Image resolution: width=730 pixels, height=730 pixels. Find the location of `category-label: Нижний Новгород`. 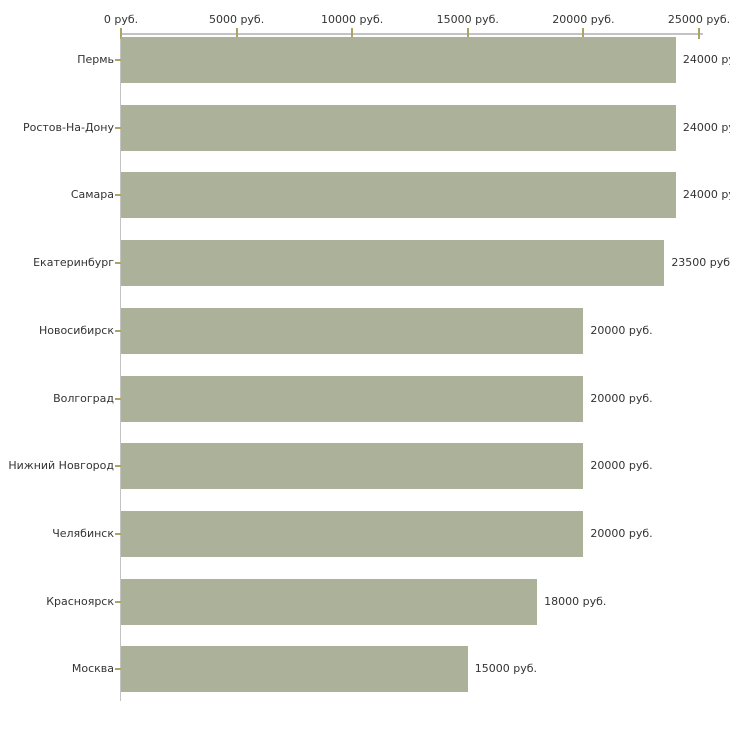

category-label: Нижний Новгород is located at coordinates (61, 466).